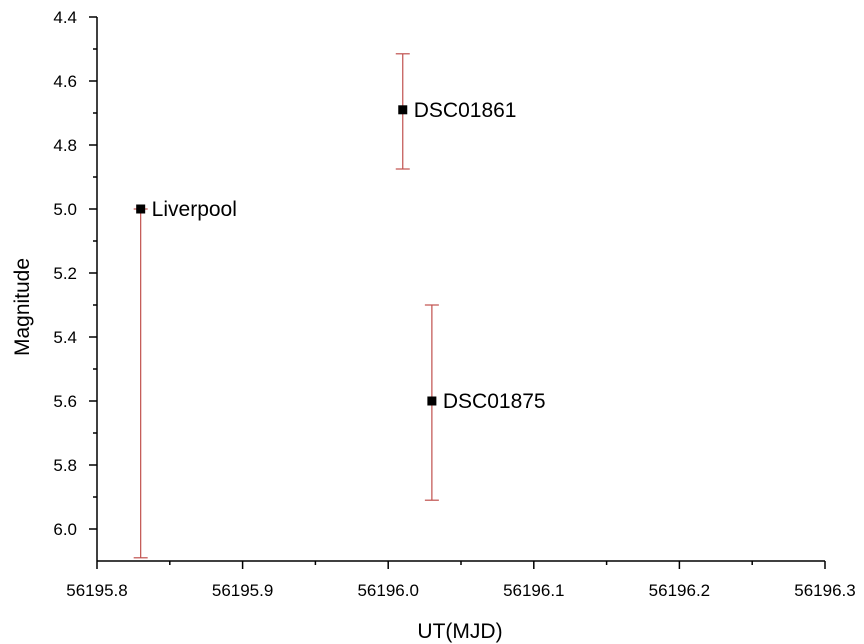 The image size is (864, 644). I want to click on x-tick-label: 56196.3, so click(824, 590).